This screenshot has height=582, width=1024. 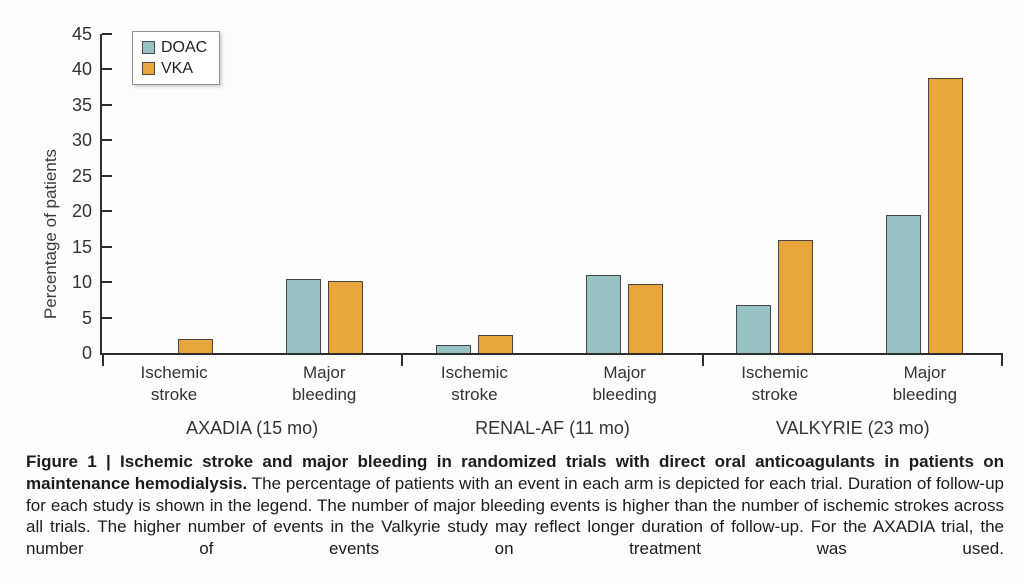 What do you see at coordinates (81, 246) in the screenshot?
I see `y-axis-tick-label: 15` at bounding box center [81, 246].